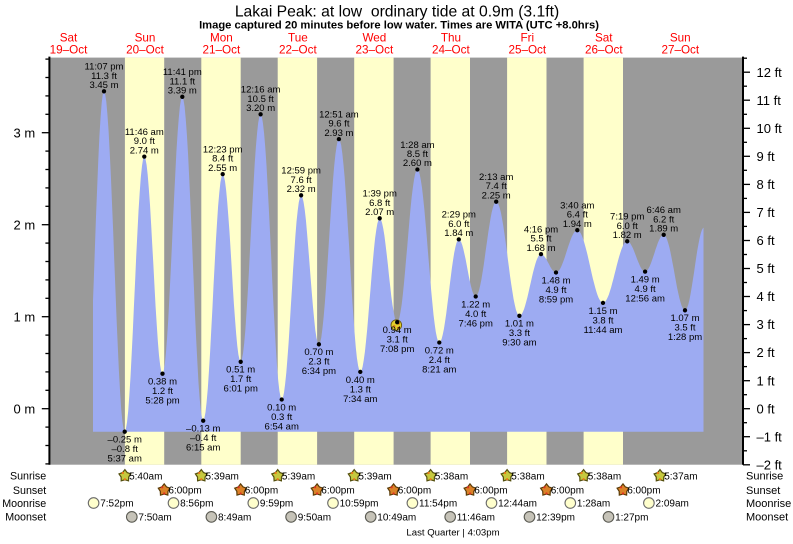  Describe the element at coordinates (360, 380) in the screenshot. I see `svg-text: 0.40 m` at that location.